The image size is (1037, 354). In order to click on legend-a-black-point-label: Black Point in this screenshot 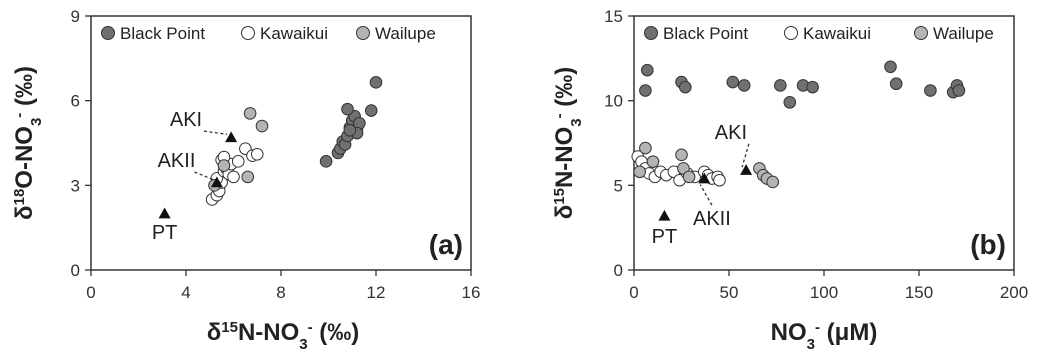, I will do `click(162, 33)`.